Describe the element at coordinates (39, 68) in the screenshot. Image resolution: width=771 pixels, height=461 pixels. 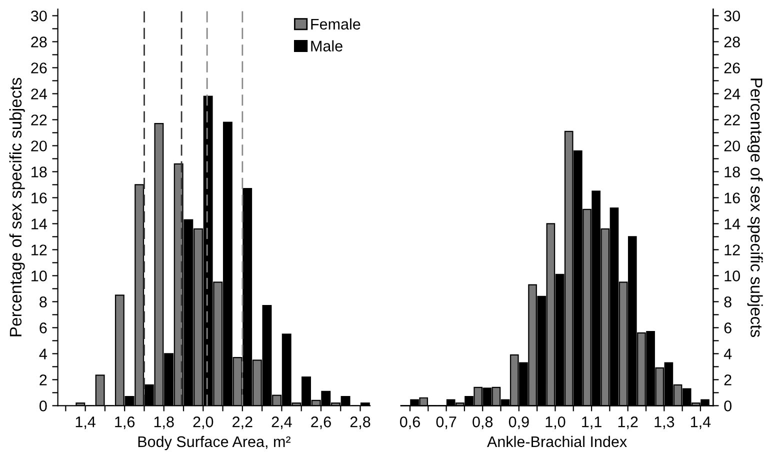
I see `y-tick-label: 26` at that location.